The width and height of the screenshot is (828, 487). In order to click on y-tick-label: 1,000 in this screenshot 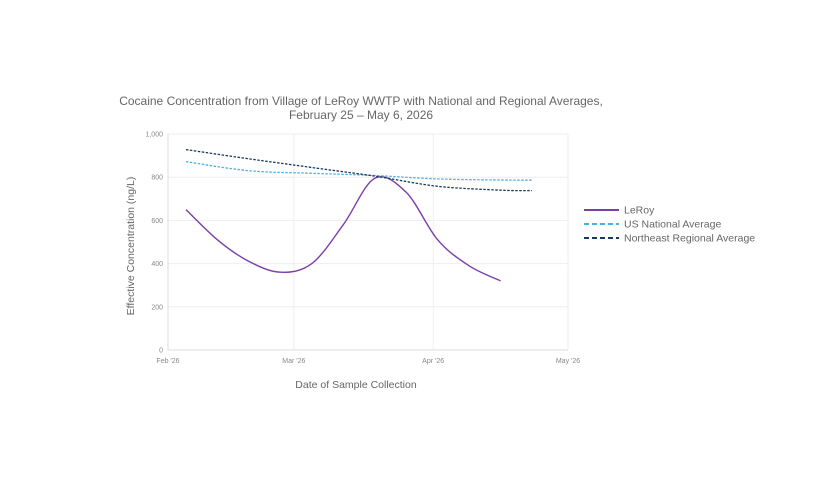, I will do `click(154, 135)`.